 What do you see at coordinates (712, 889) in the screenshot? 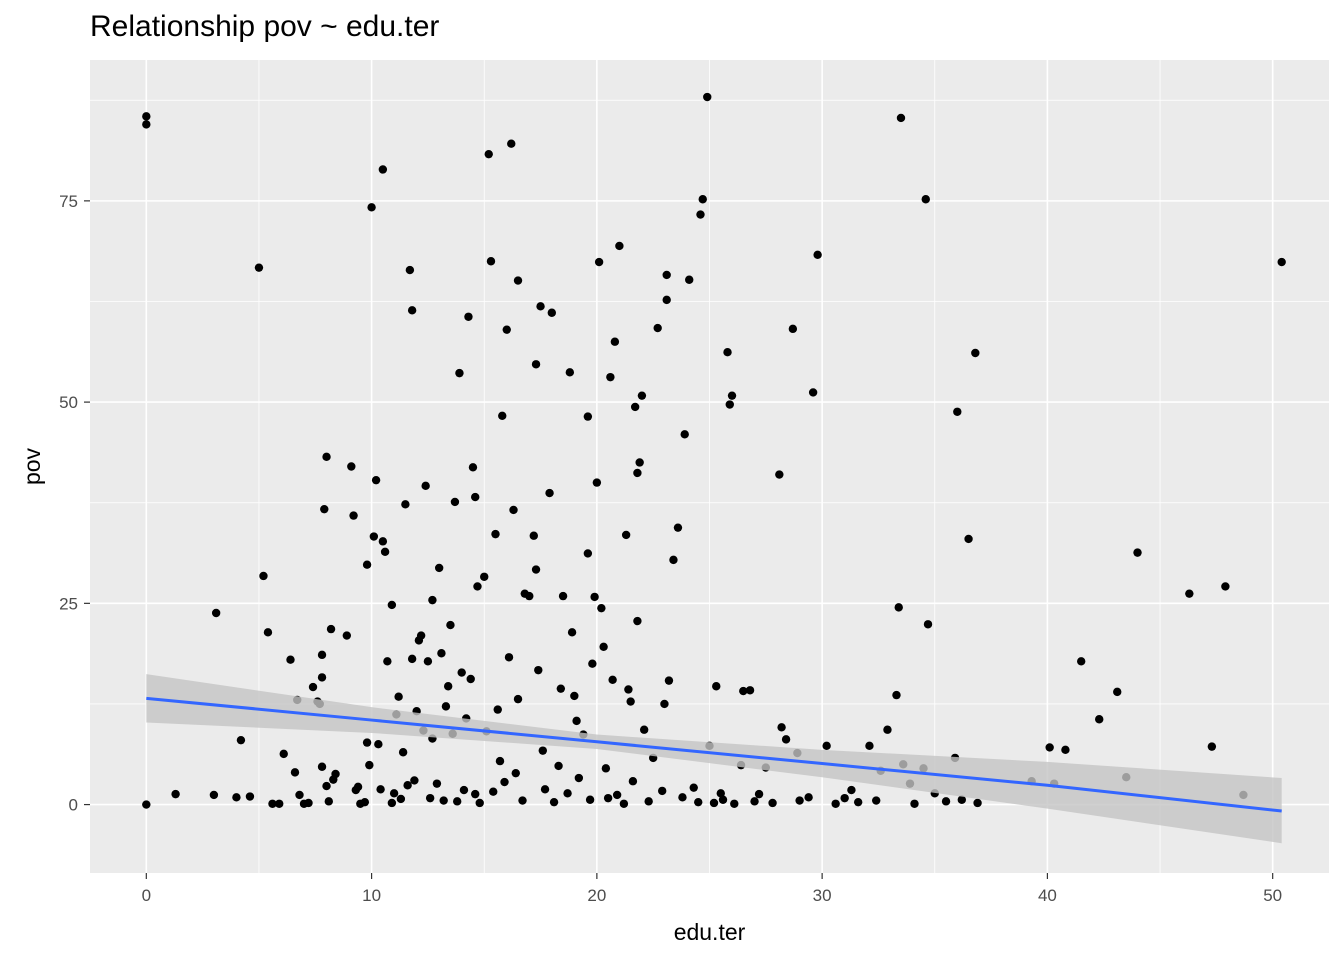
I see `x-axis-ticks: 0 10 20 30 40 50` at bounding box center [712, 889].